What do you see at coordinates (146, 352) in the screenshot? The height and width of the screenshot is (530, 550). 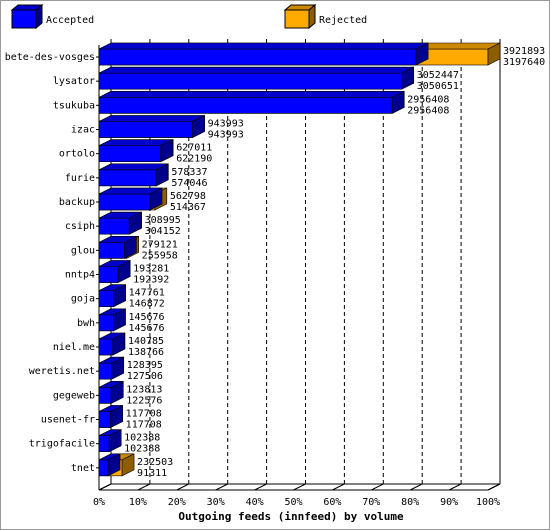 I see `value-label: 138766` at bounding box center [146, 352].